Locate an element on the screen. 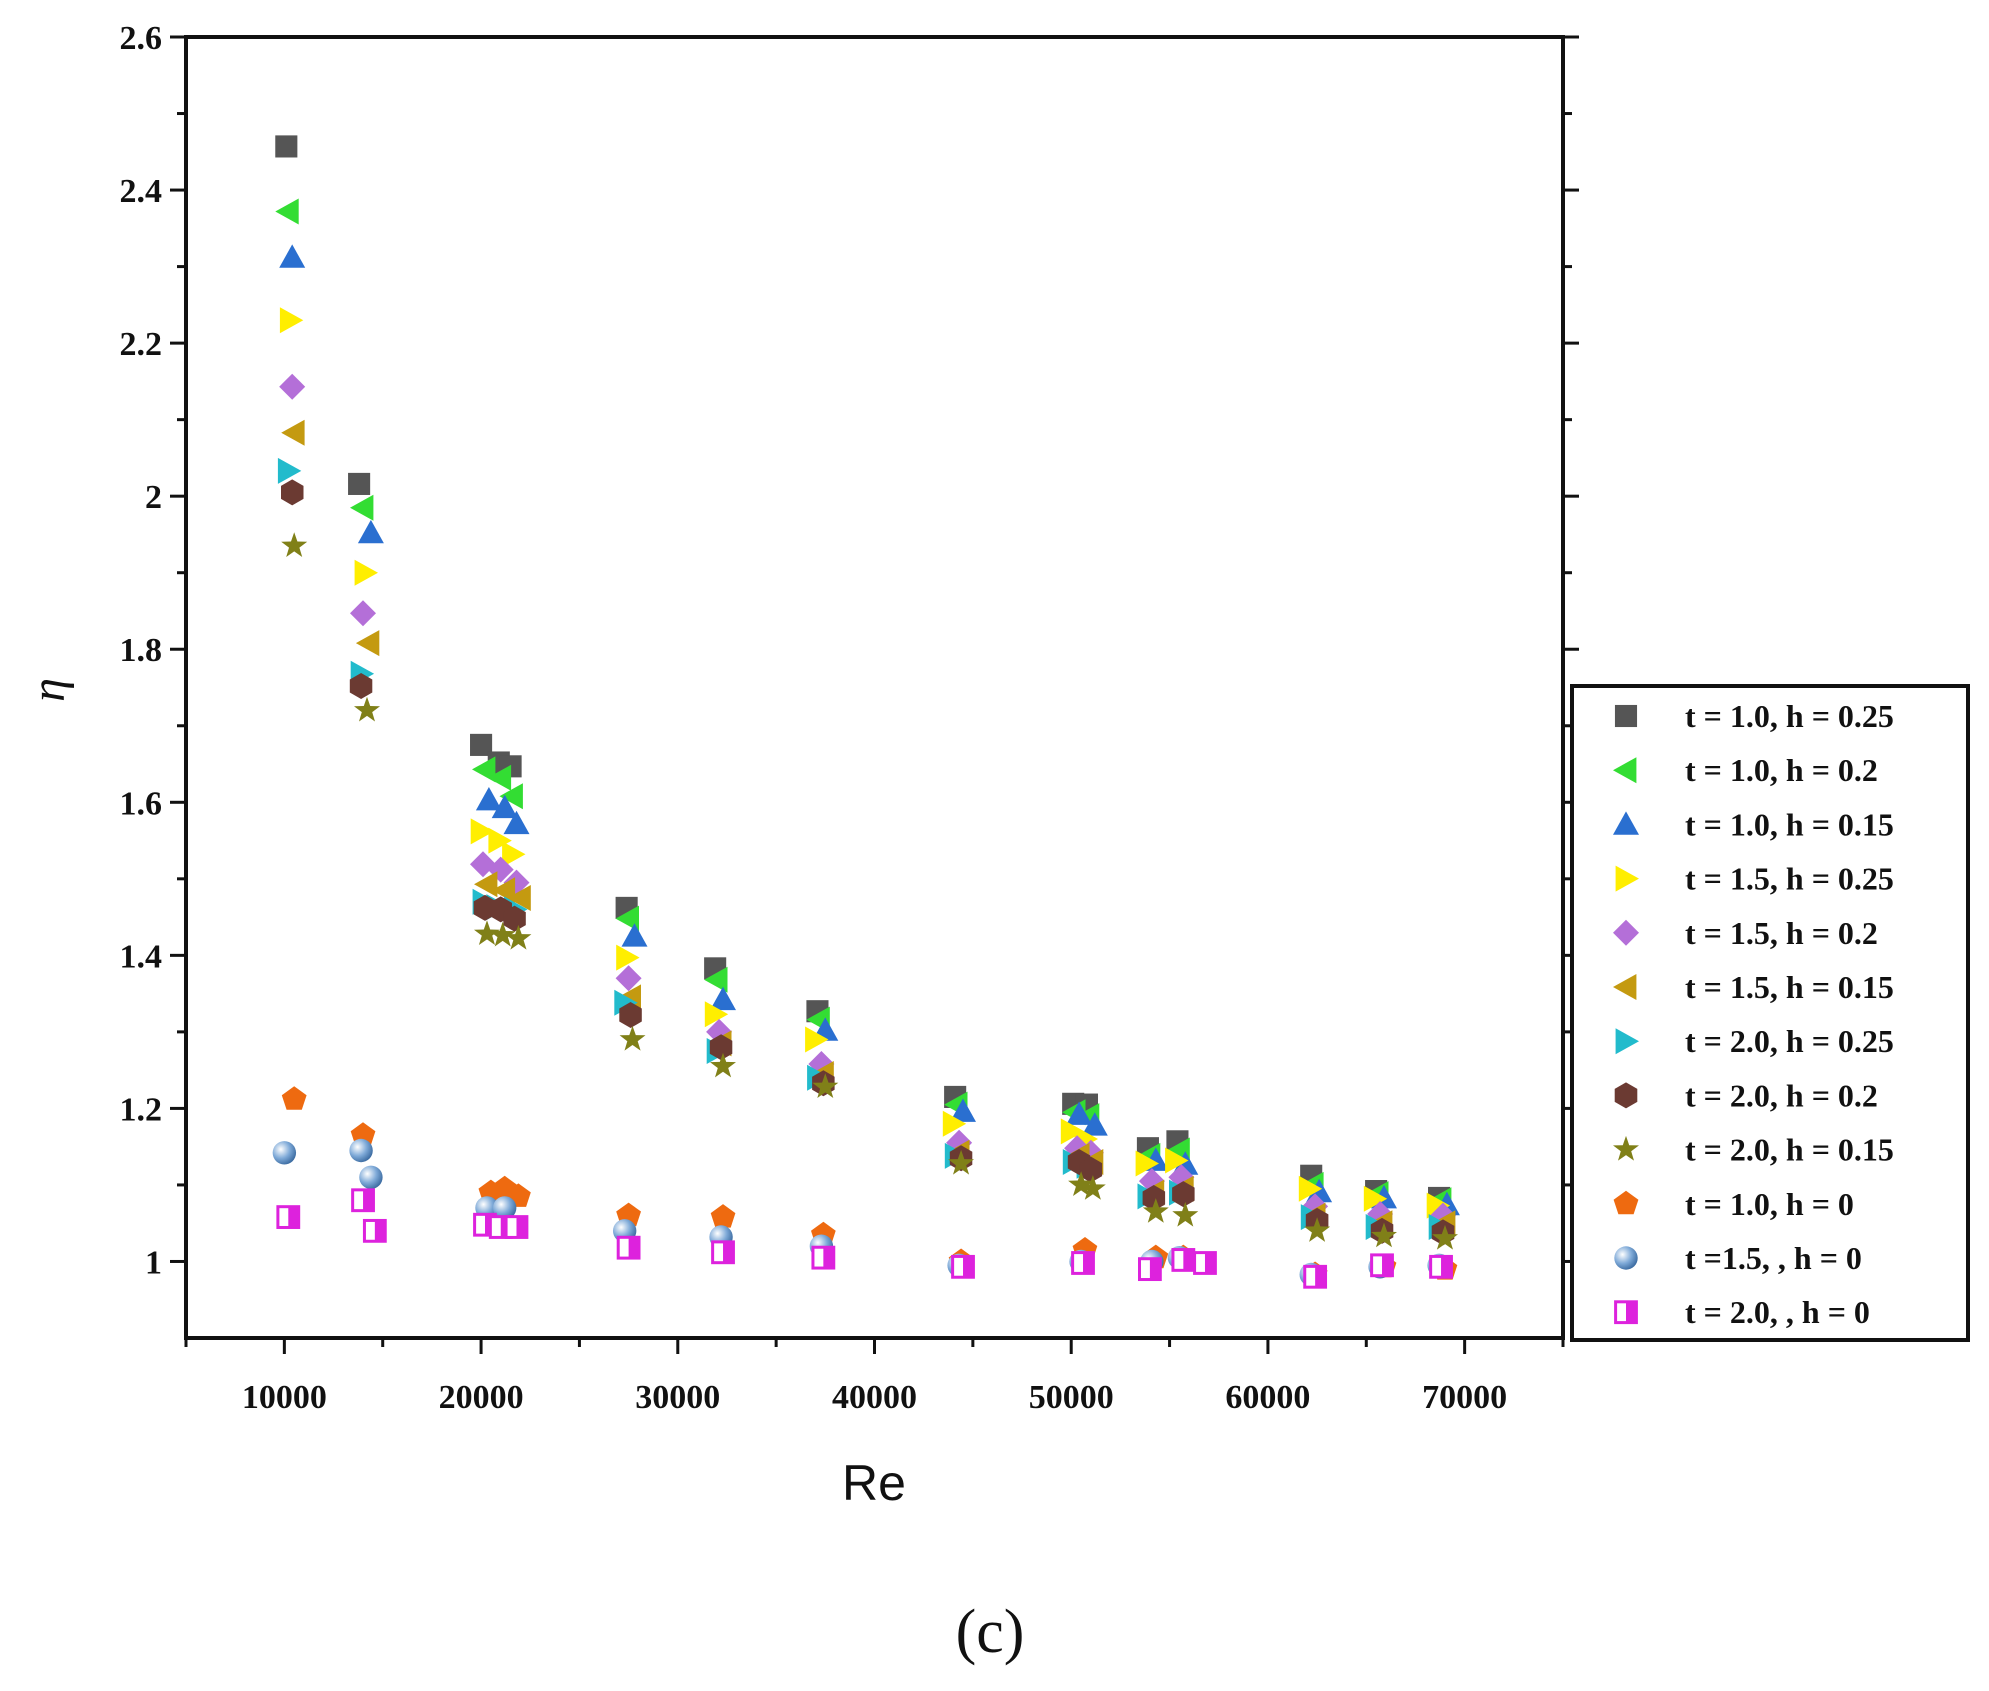  y-tick-label: 1.2 is located at coordinates (141, 1109).